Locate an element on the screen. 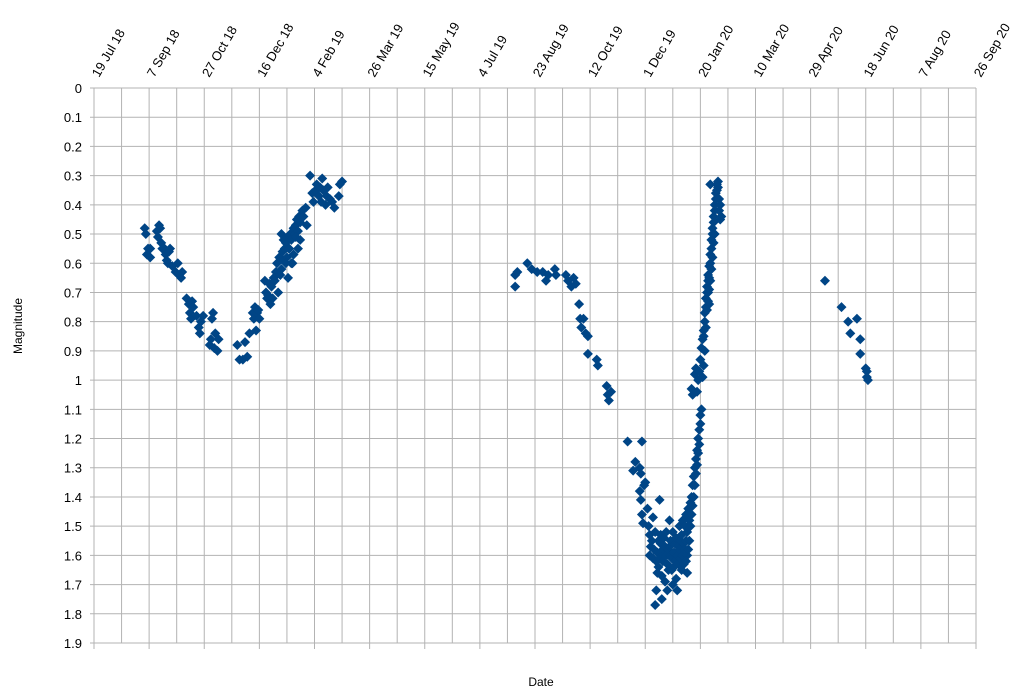 The image size is (1020, 690). y-tick-label: 0.5 is located at coordinates (73, 234).